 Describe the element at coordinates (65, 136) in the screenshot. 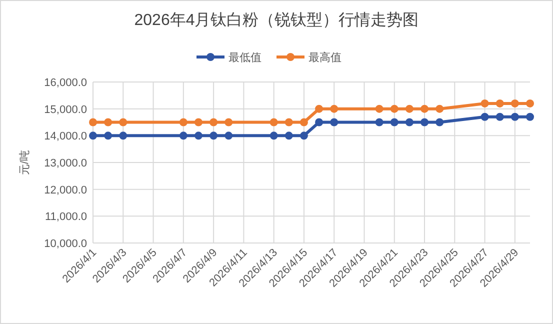

I see `y-tick-label: 14,000.0` at that location.